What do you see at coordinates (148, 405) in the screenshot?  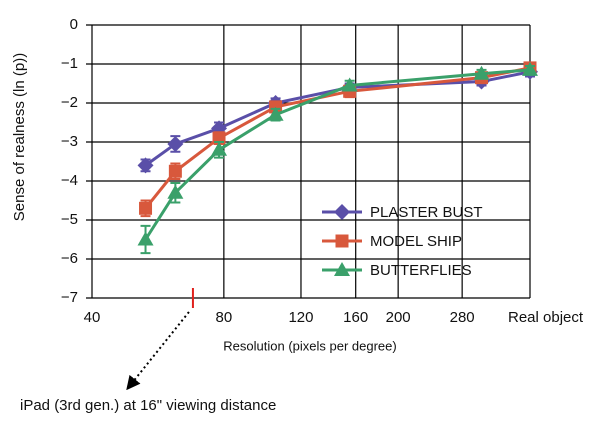 I see `annotation-text: iPad (3rd gen.) at 16" viewing distance` at bounding box center [148, 405].